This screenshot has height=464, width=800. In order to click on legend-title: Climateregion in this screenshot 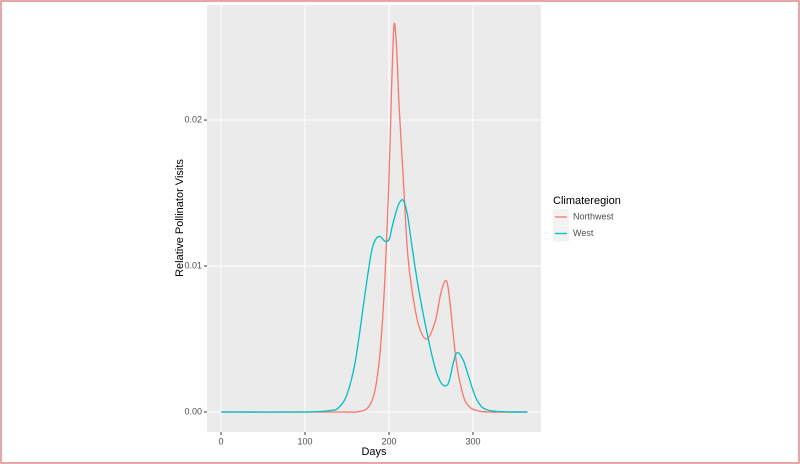, I will do `click(587, 201)`.